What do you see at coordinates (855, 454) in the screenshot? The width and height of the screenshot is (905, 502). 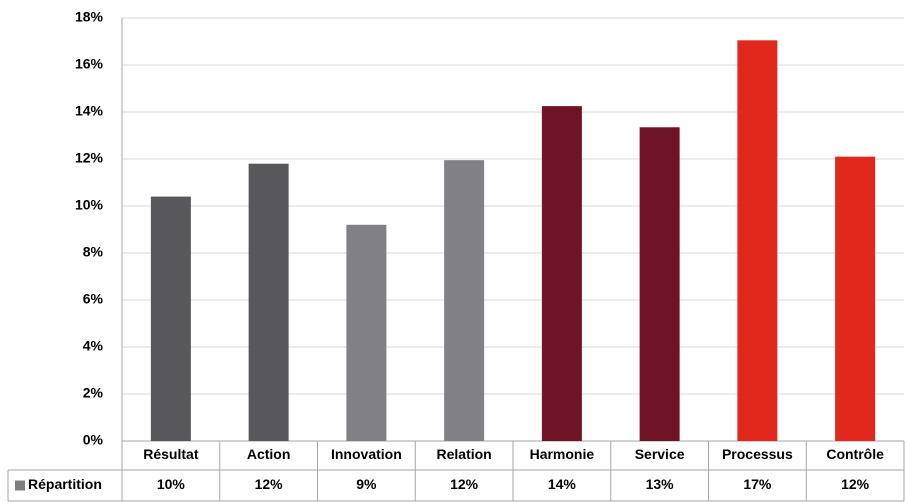 I see `x-tick-label: Contrôle` at bounding box center [855, 454].